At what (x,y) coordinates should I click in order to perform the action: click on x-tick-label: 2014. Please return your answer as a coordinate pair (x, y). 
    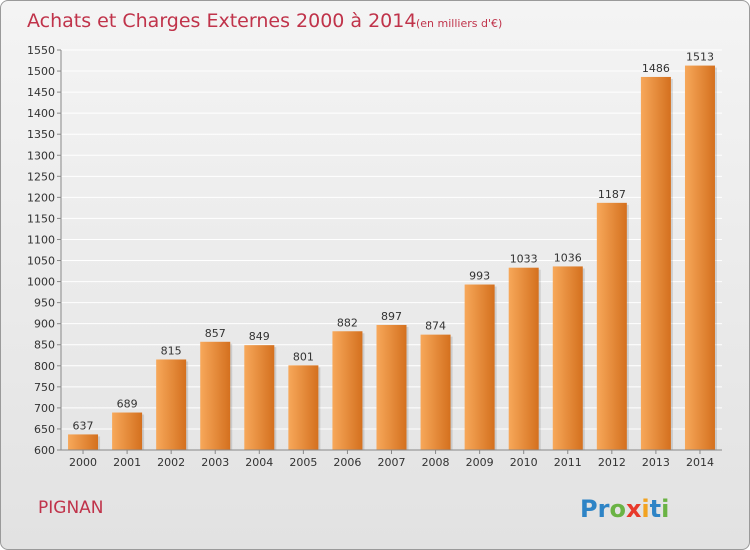
    Looking at the image, I should click on (700, 462).